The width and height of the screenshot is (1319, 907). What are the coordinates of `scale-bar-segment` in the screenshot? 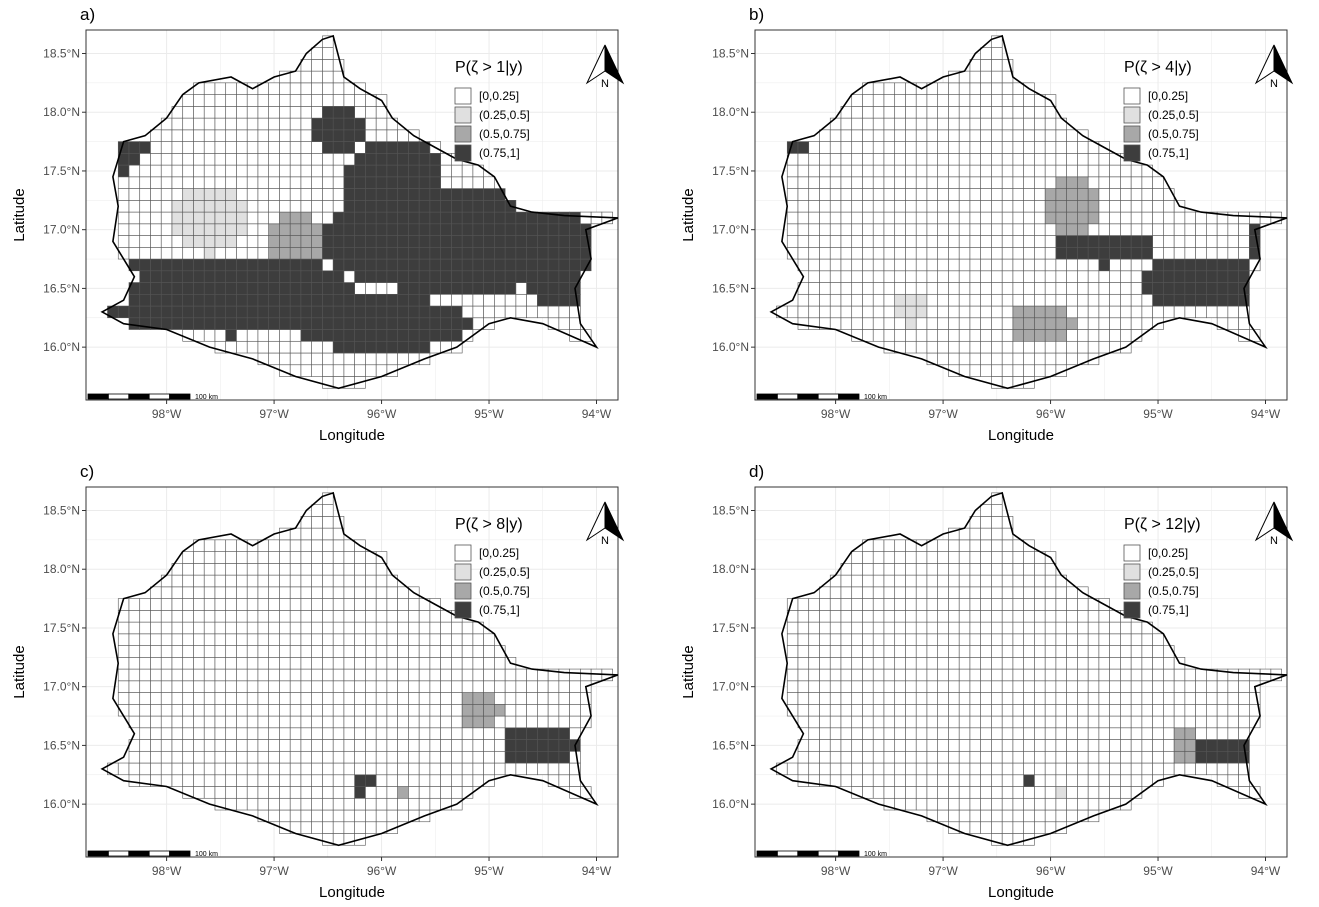 It's located at (98, 396).